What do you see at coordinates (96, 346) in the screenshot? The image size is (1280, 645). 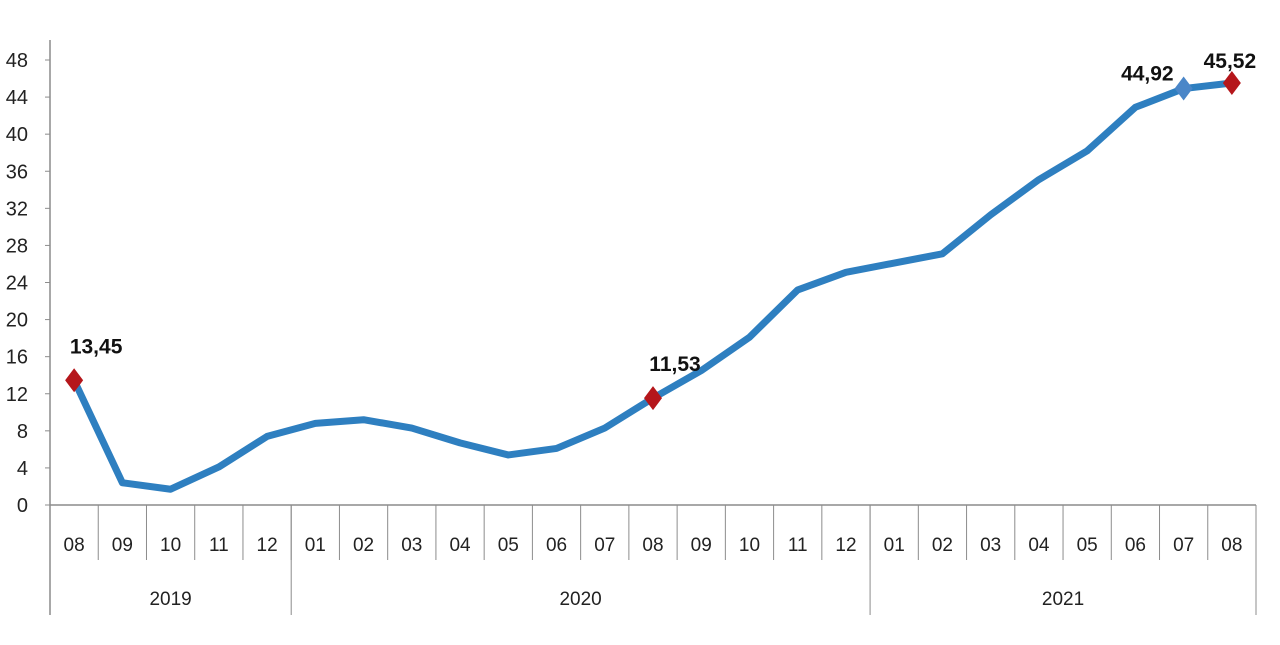 I see `data-label: 13,45` at bounding box center [96, 346].